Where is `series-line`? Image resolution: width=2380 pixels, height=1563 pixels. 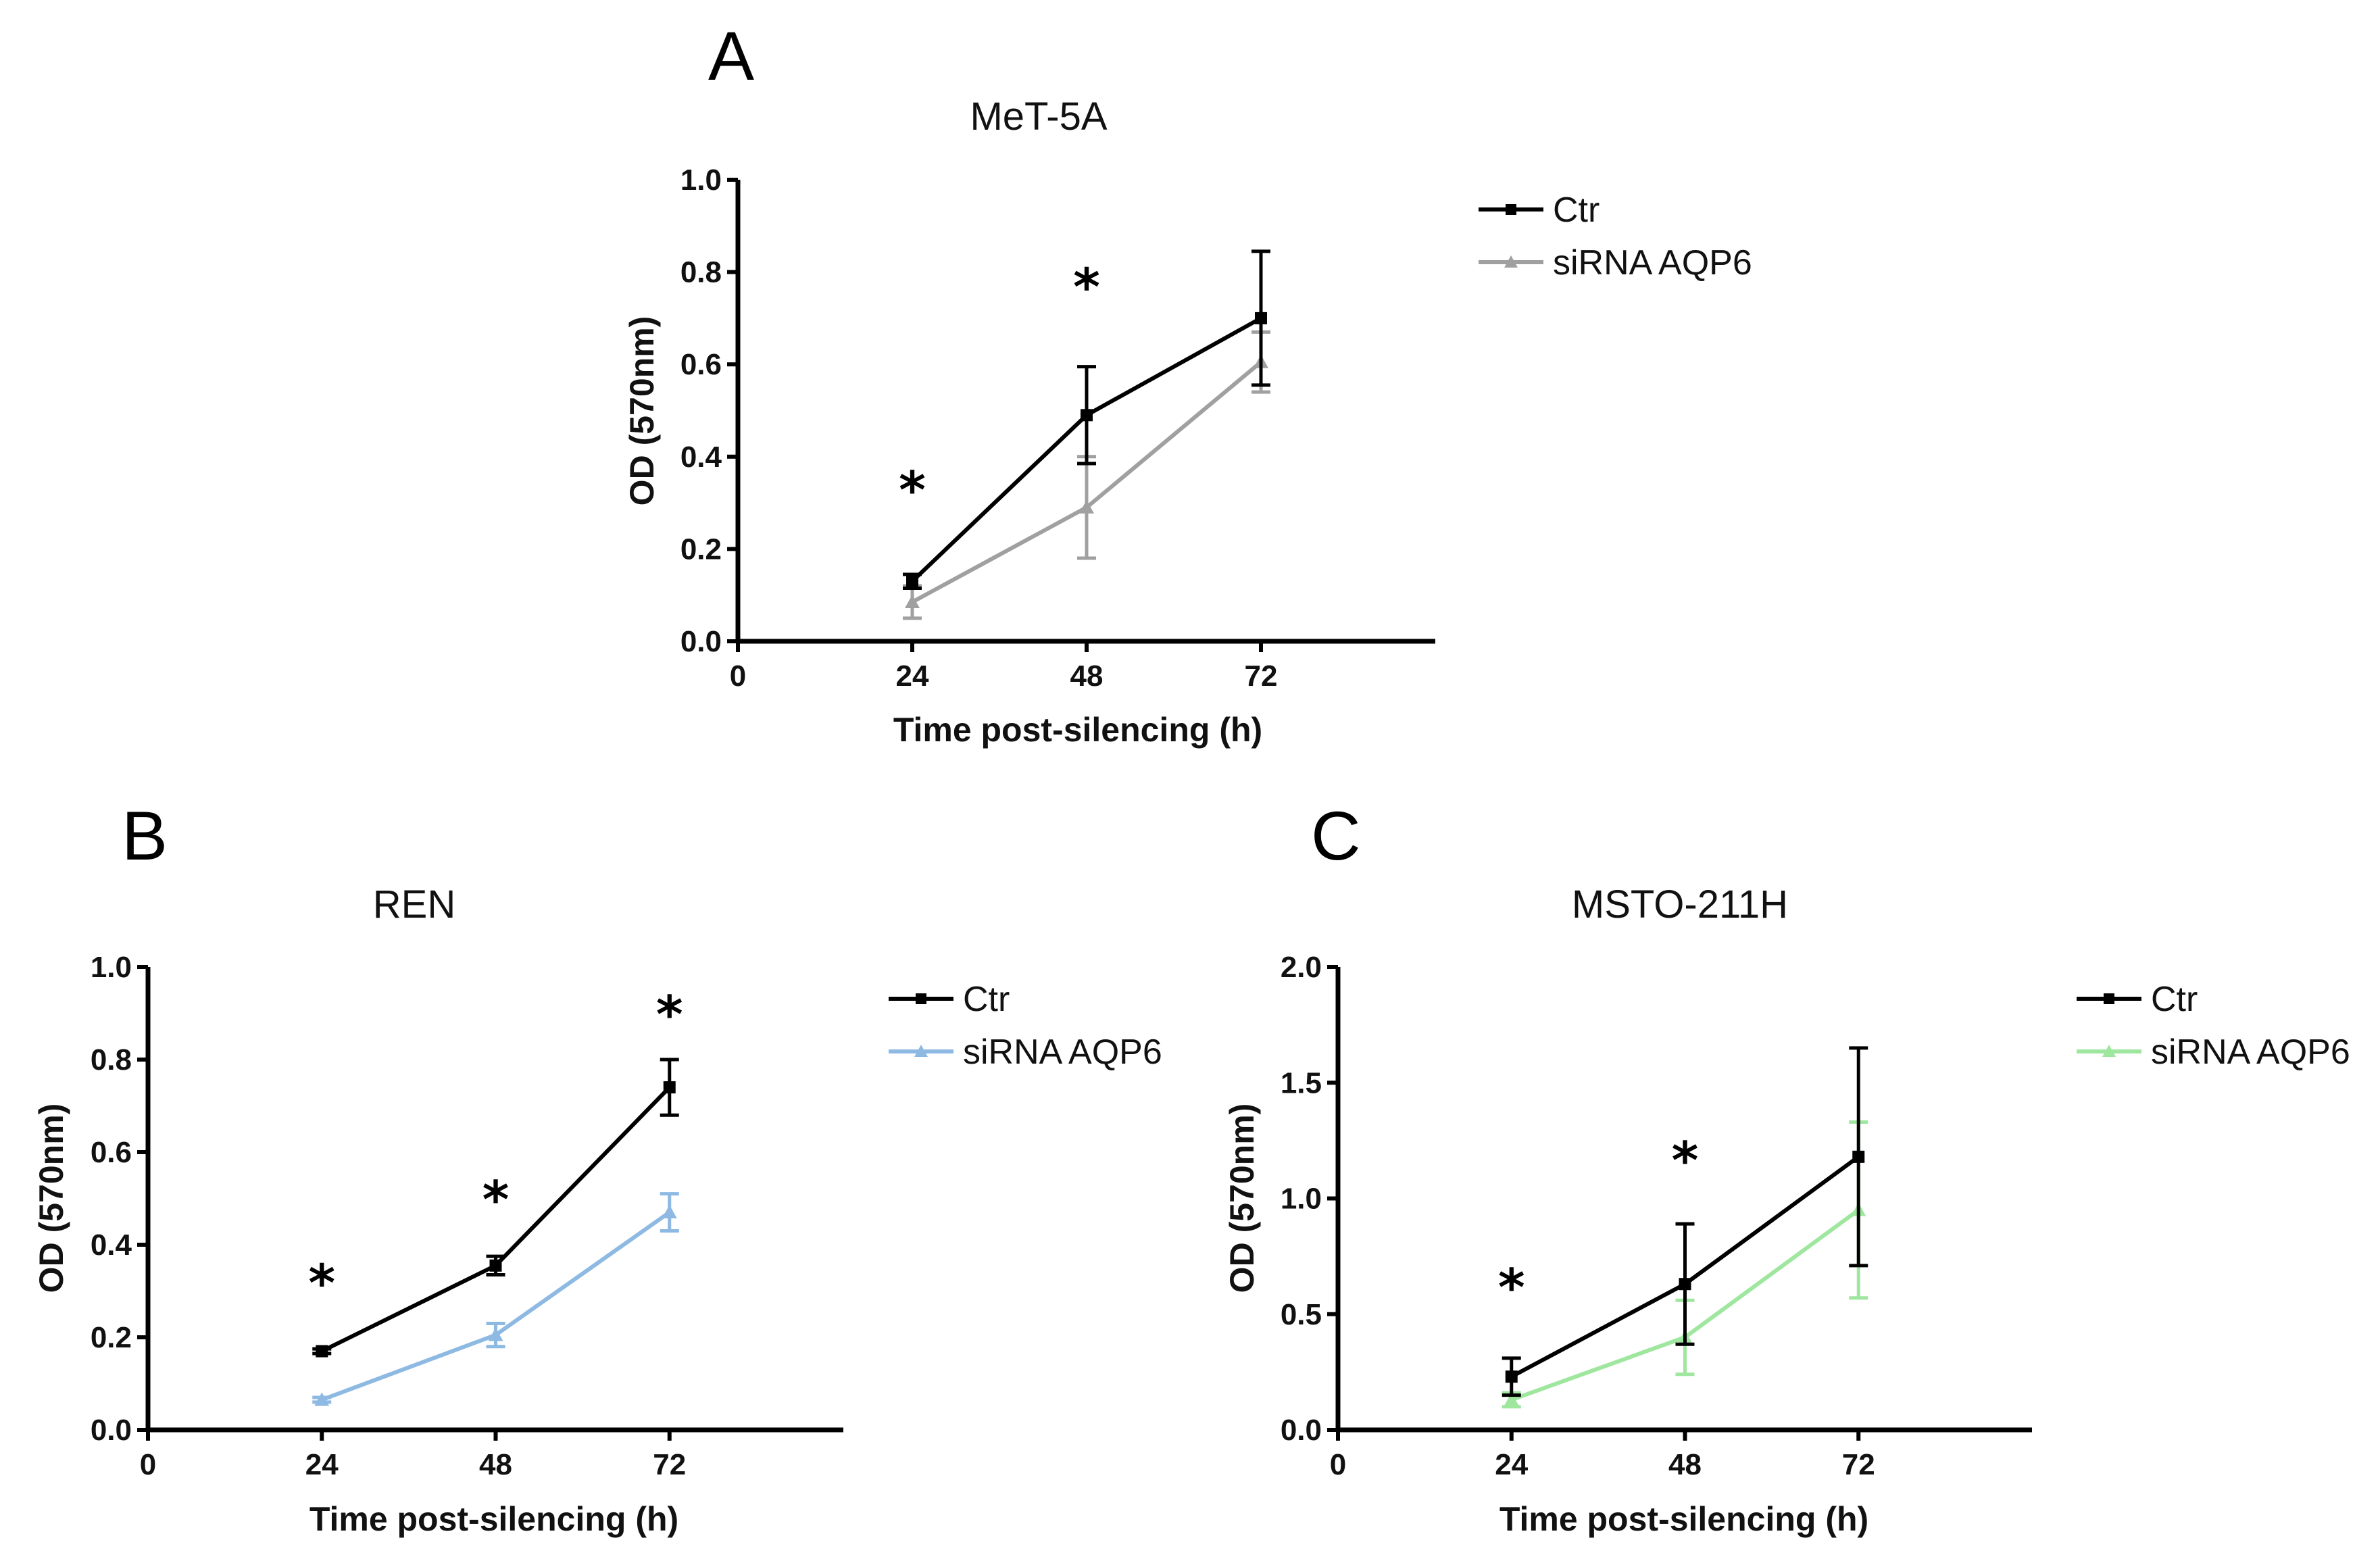 series-line is located at coordinates (496, 1306).